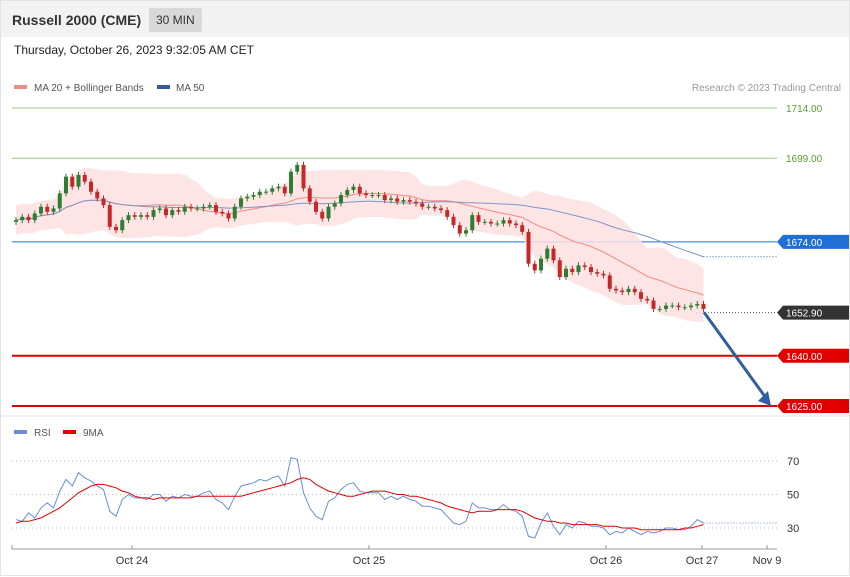  What do you see at coordinates (766, 88) in the screenshot?
I see `copyright-label: Research © 2023 Trading Central` at bounding box center [766, 88].